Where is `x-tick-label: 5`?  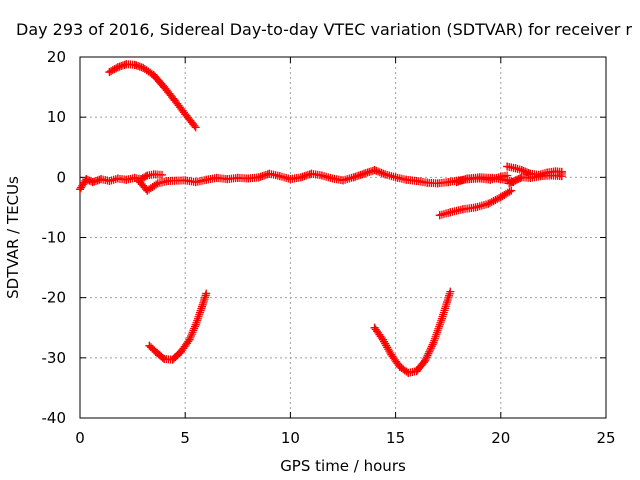 x-tick-label: 5 is located at coordinates (185, 438).